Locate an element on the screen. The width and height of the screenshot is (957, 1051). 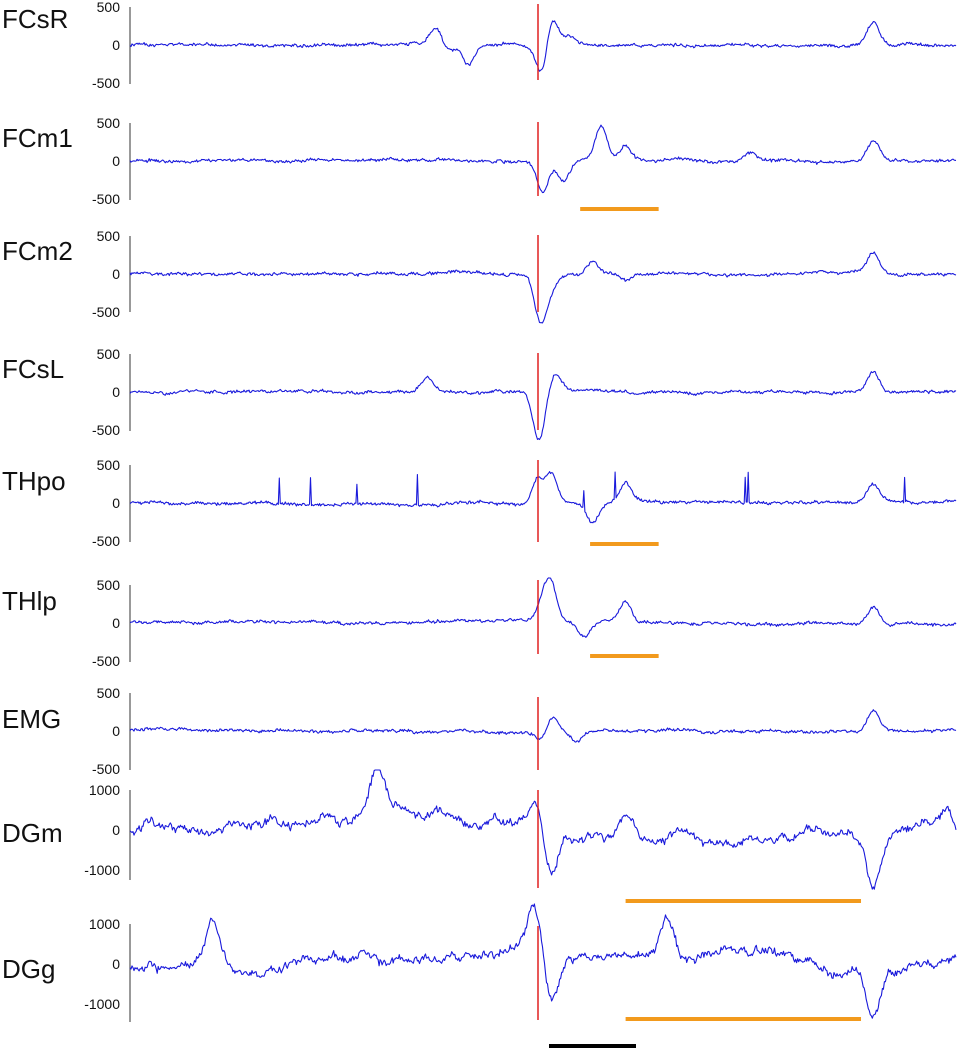
channel-fcm2: FCm2 500 0 -500 is located at coordinates (479, 276).